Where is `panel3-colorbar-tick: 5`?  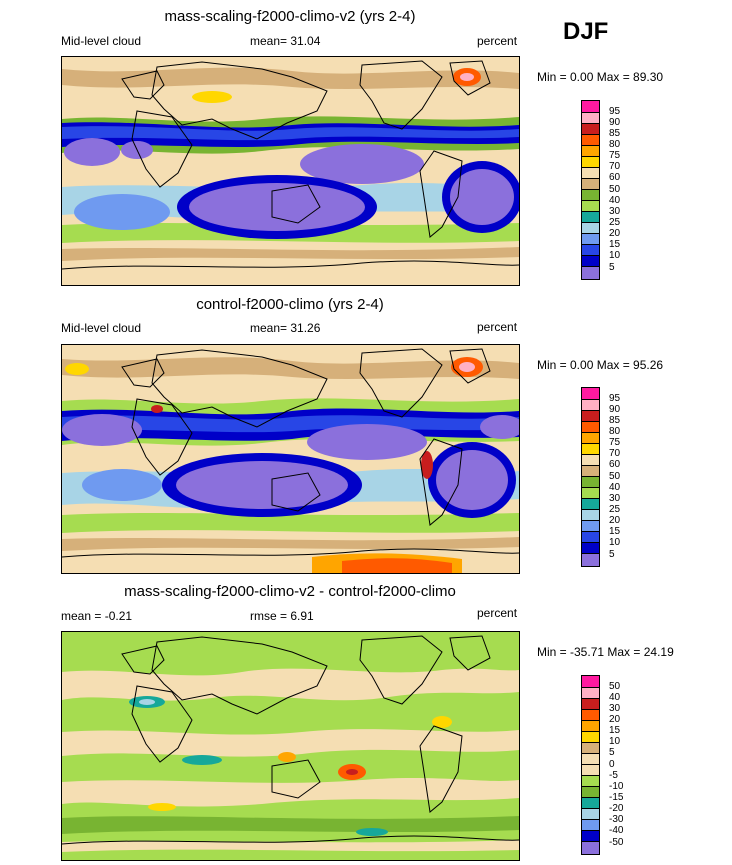 panel3-colorbar-tick: 5 is located at coordinates (612, 752).